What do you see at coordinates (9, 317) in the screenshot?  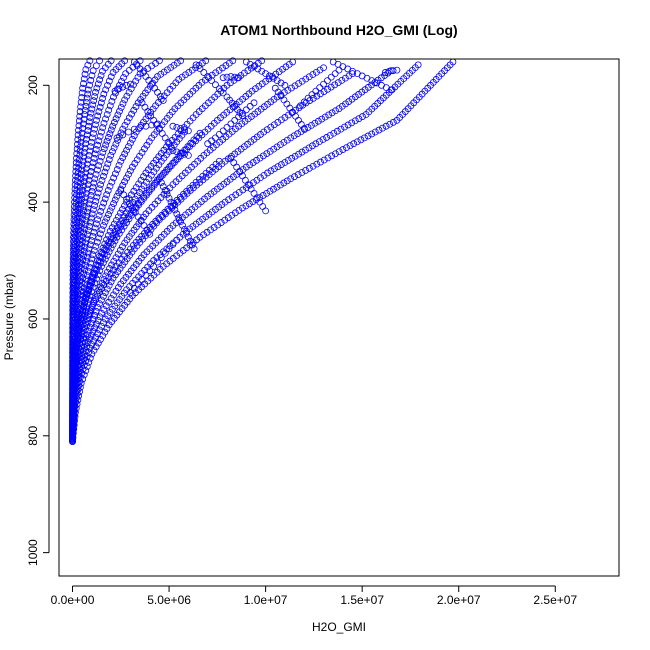 I see `y-axis-label: Pressure (mbar)` at bounding box center [9, 317].